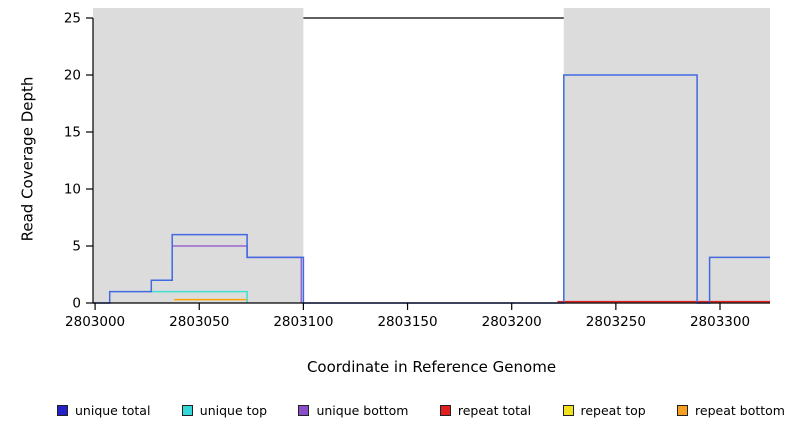 The width and height of the screenshot is (792, 432). What do you see at coordinates (72, 133) in the screenshot?
I see `y-tick-label: 15` at bounding box center [72, 133].